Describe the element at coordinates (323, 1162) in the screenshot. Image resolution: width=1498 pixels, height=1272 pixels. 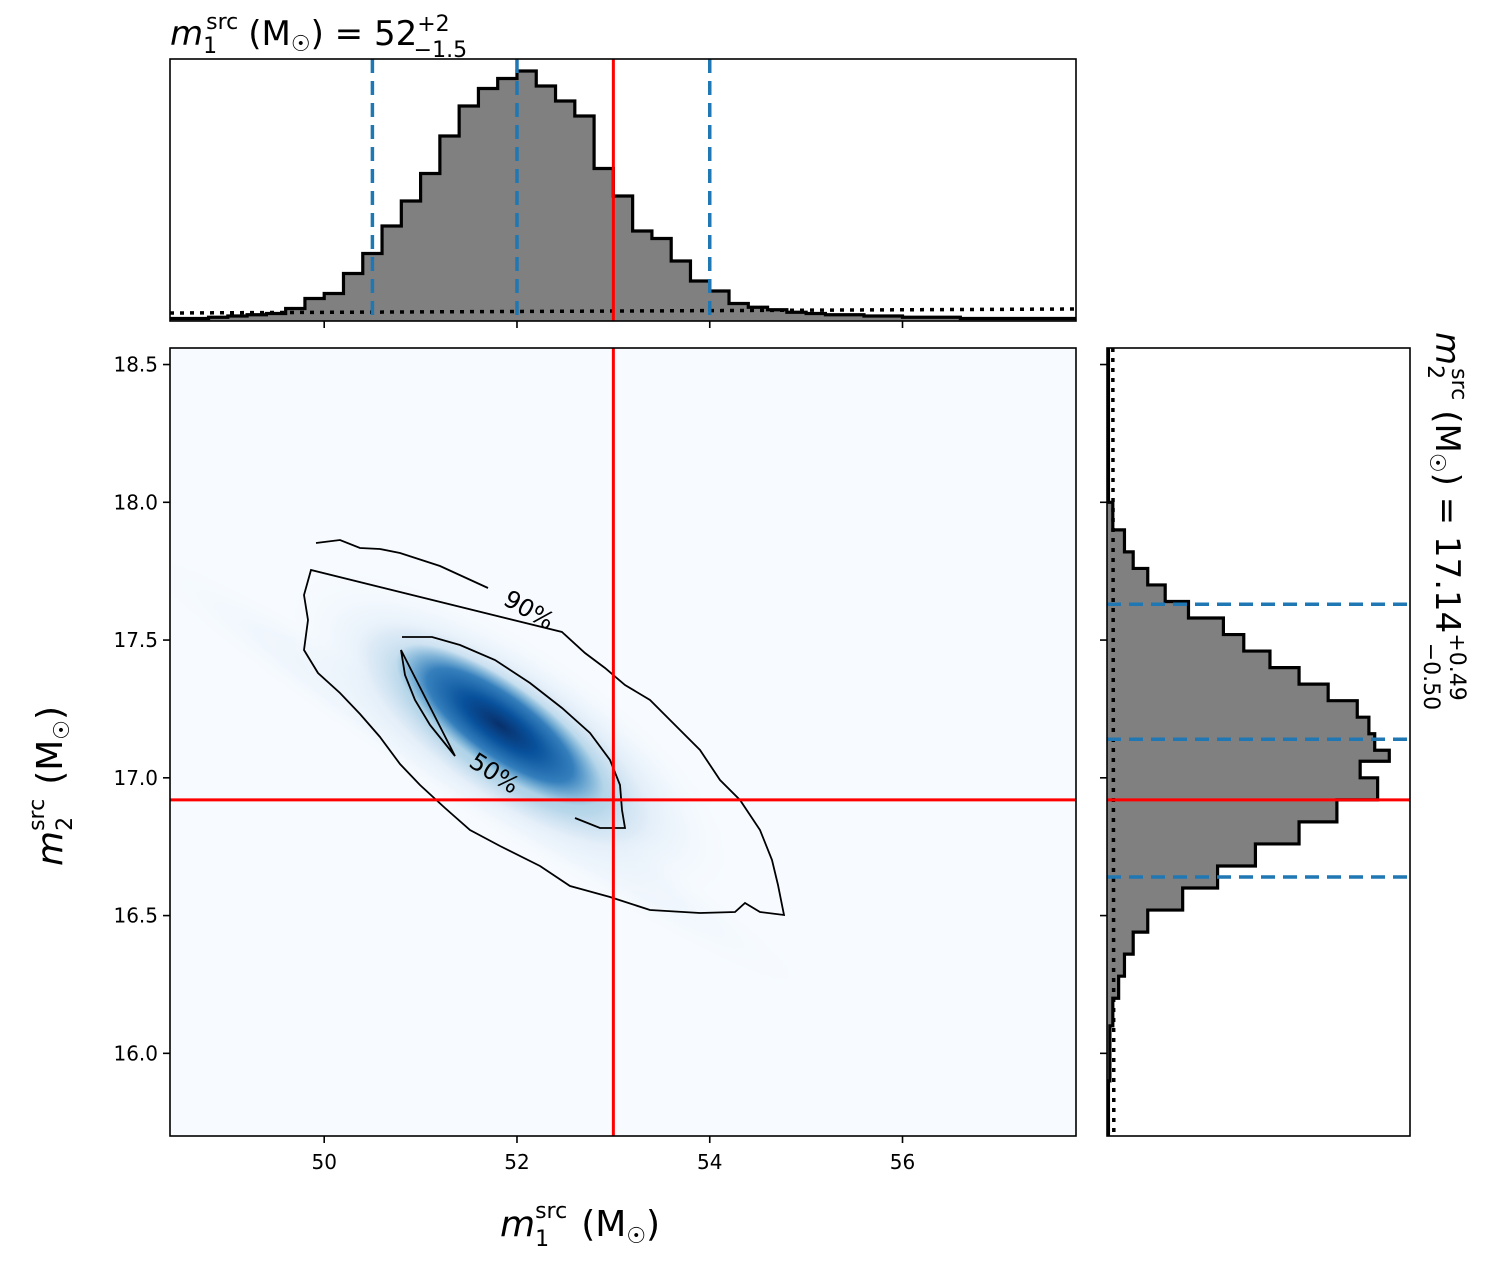
I see `x-tick-label: 50` at that location.